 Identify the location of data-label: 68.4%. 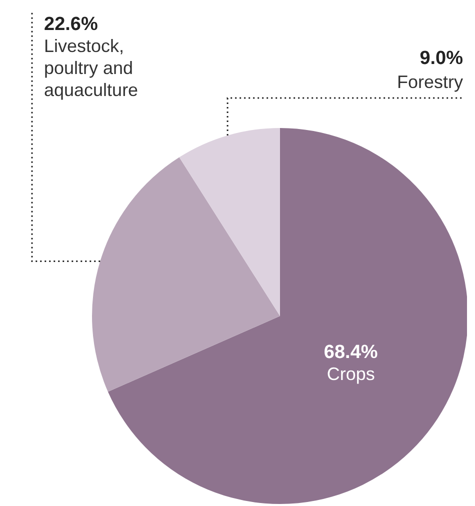
(351, 353).